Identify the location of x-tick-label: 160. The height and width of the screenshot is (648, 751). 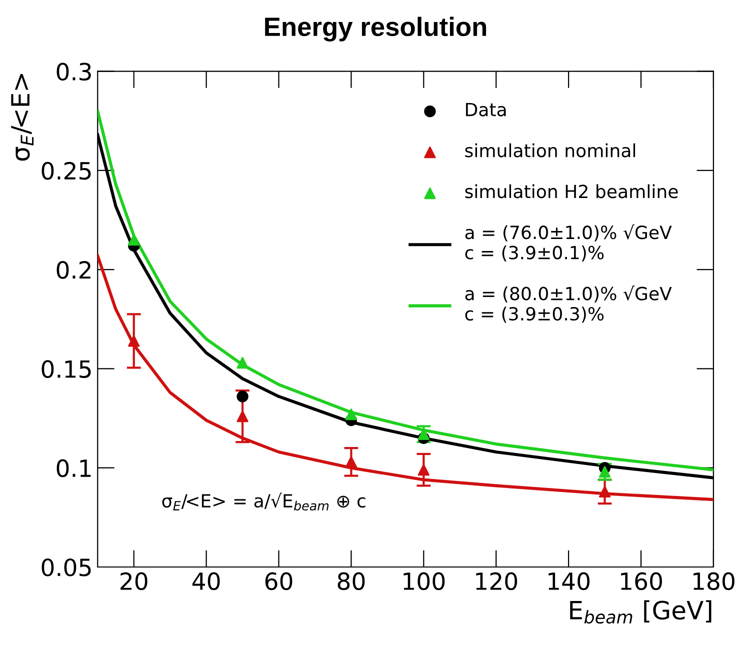
(641, 581).